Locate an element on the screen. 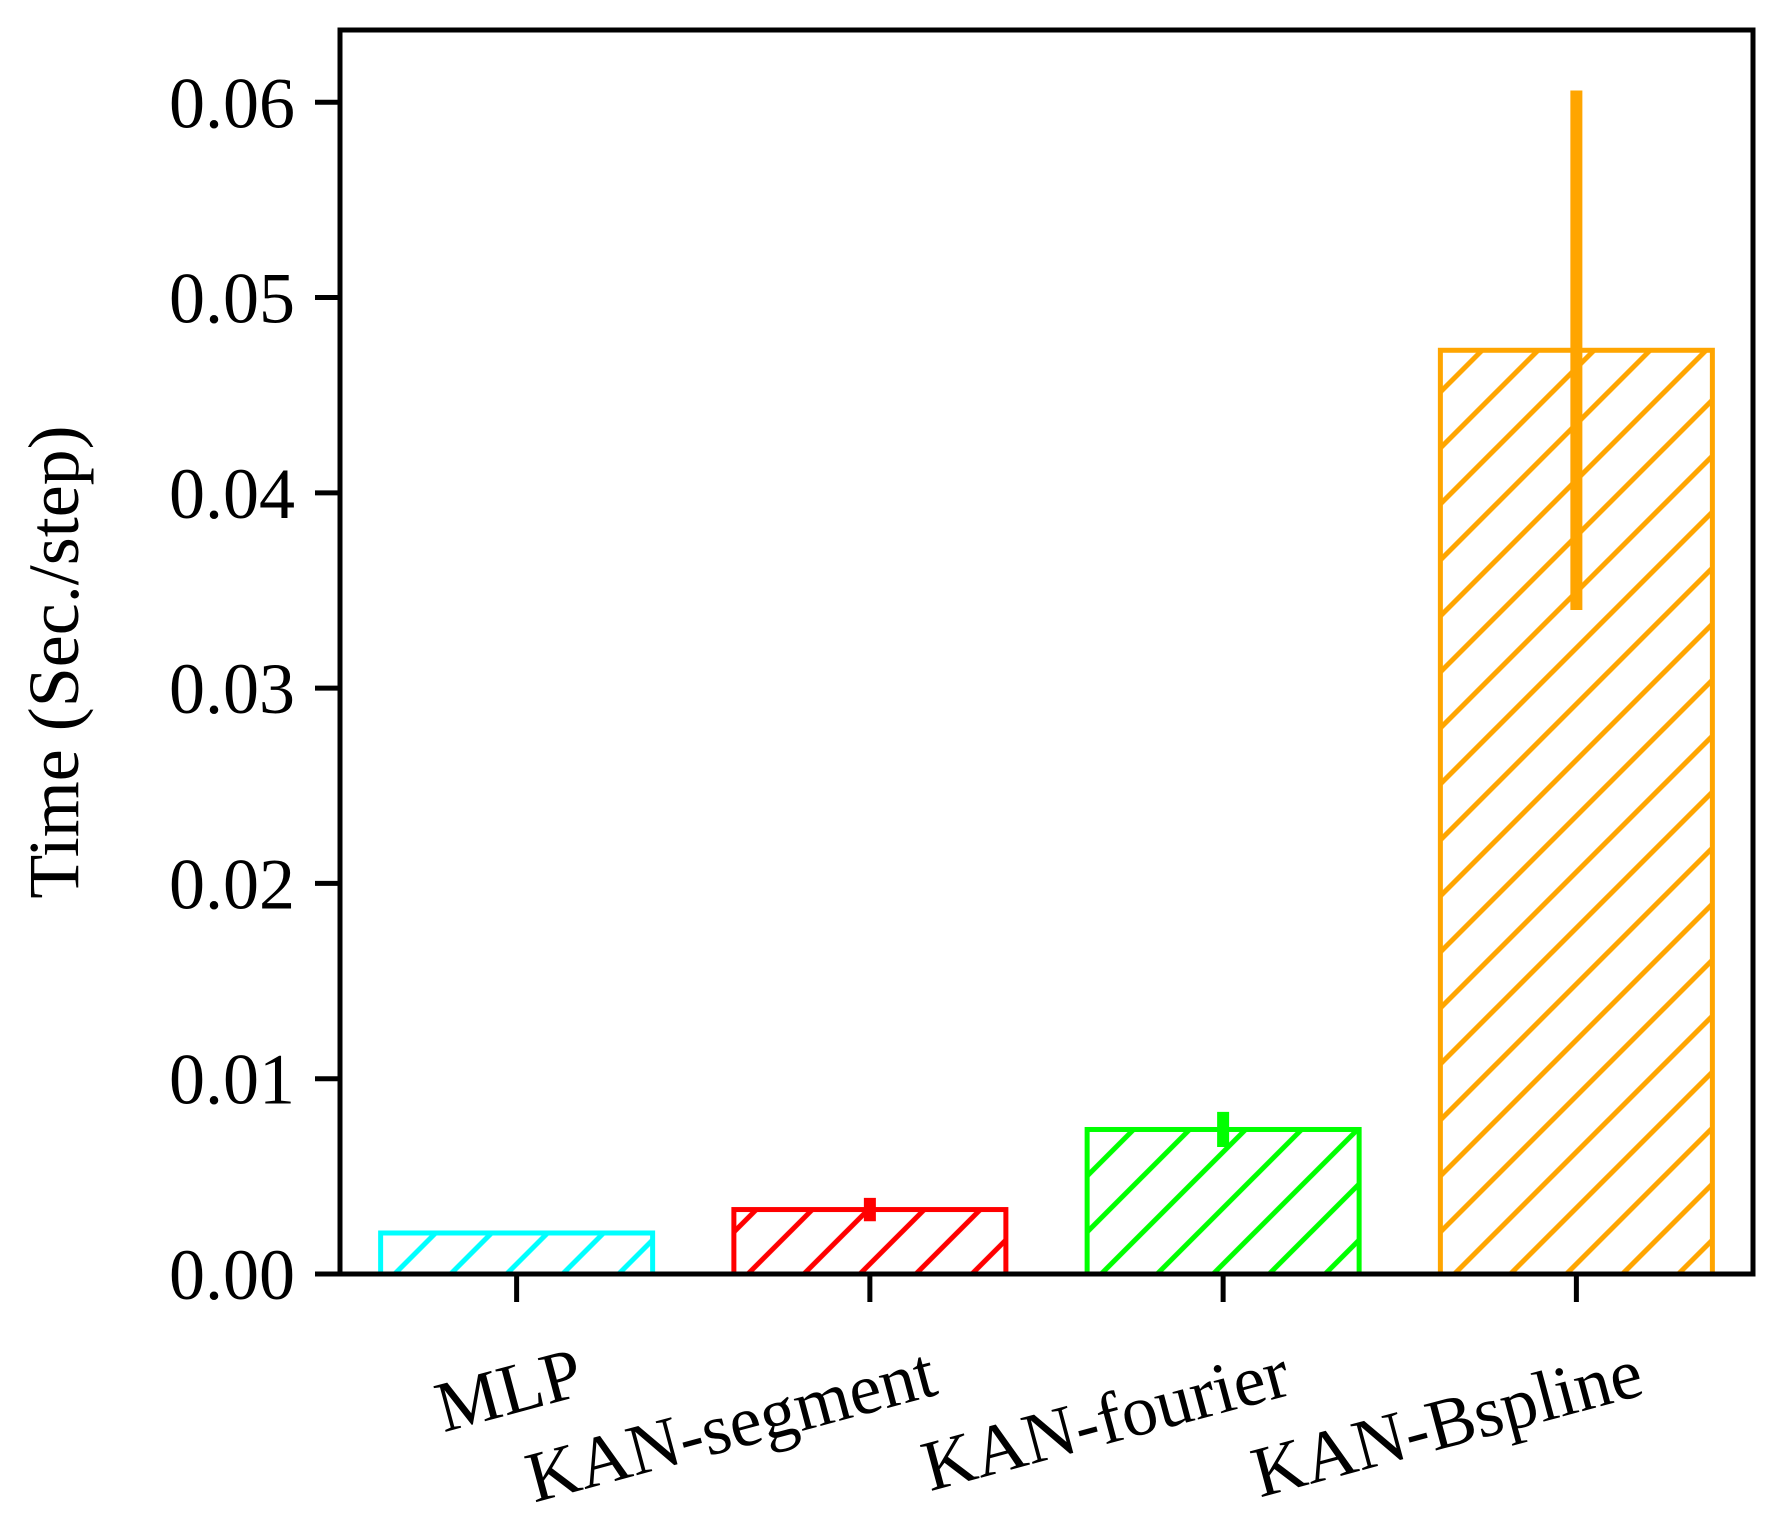 This screenshot has width=1785, height=1514. y-tick-label: 0.02 is located at coordinates (232, 884).